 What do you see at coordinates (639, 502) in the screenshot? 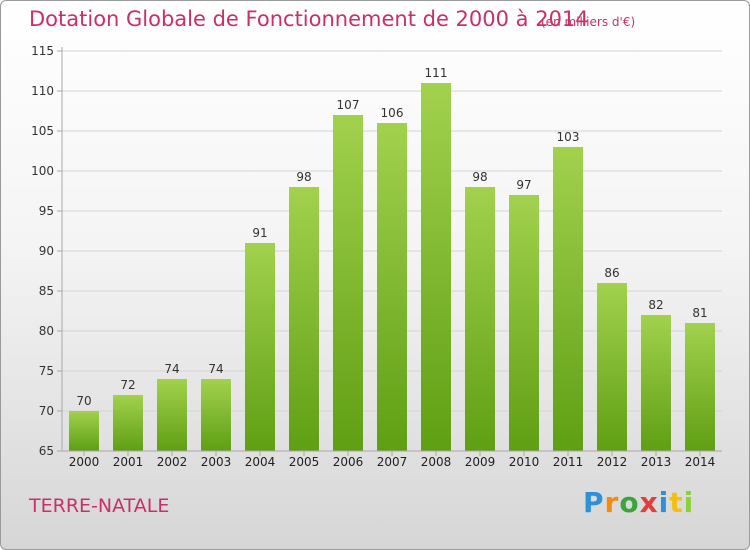
I see `proxiti-logo: Proxiti` at bounding box center [639, 502].